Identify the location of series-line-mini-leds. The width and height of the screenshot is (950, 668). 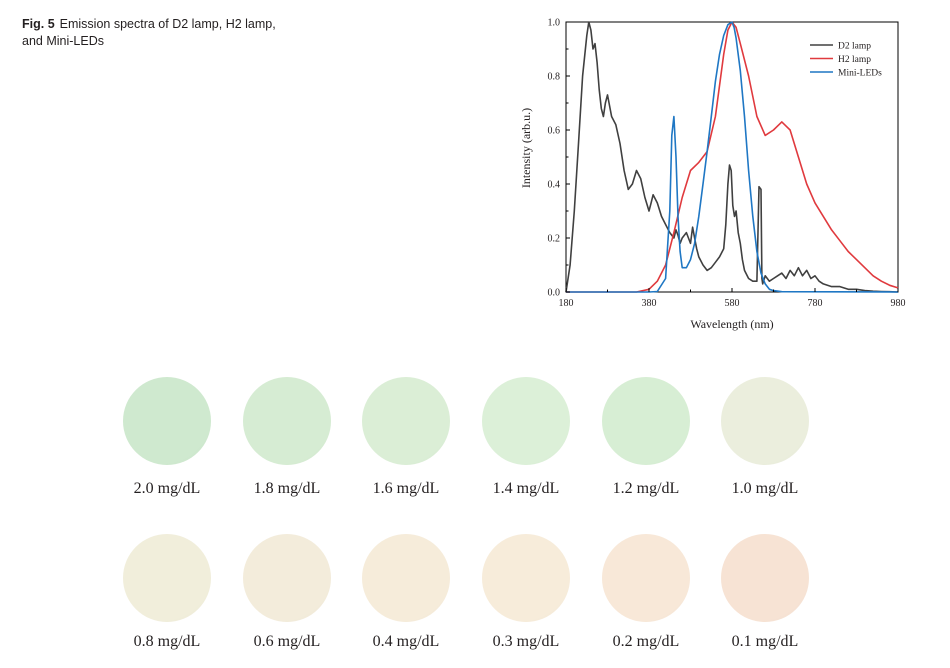
(732, 157).